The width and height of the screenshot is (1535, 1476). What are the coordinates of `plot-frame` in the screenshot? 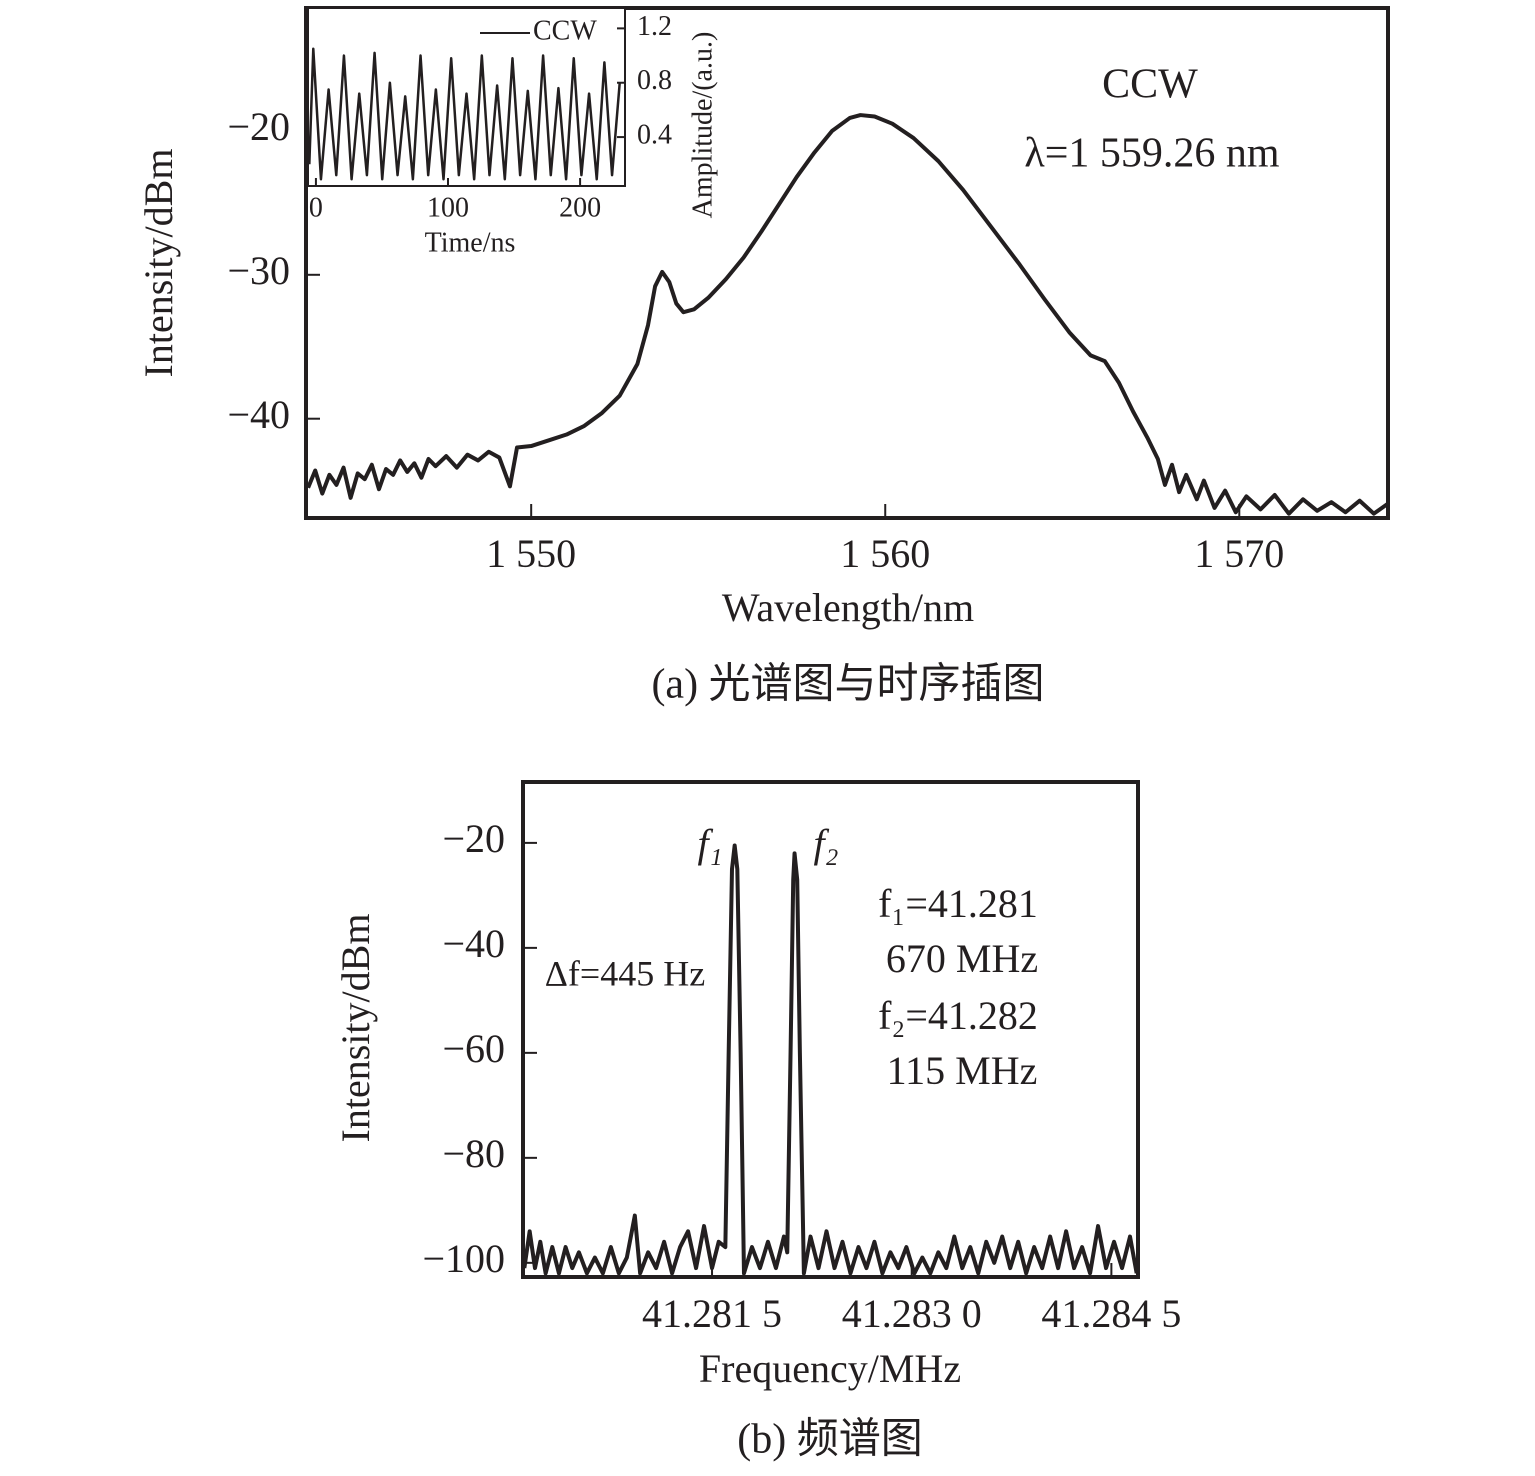 It's located at (830, 1029).